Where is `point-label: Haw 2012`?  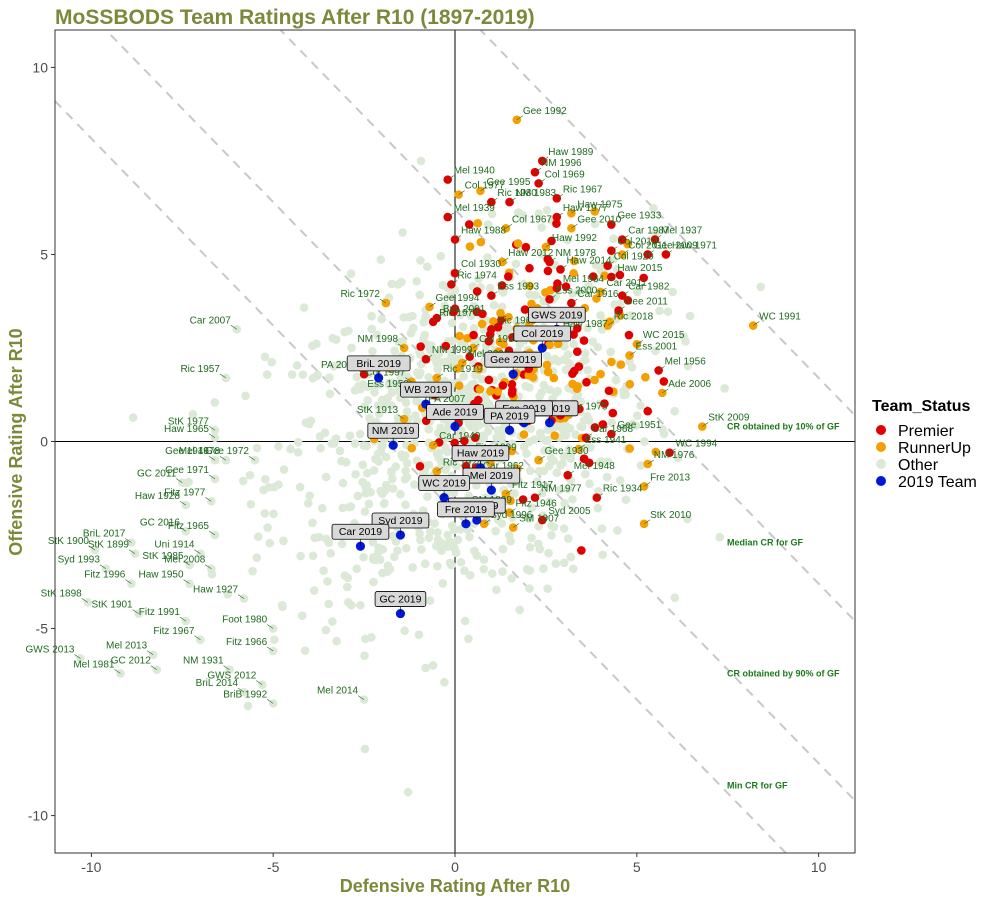 point-label: Haw 2012 is located at coordinates (530, 253).